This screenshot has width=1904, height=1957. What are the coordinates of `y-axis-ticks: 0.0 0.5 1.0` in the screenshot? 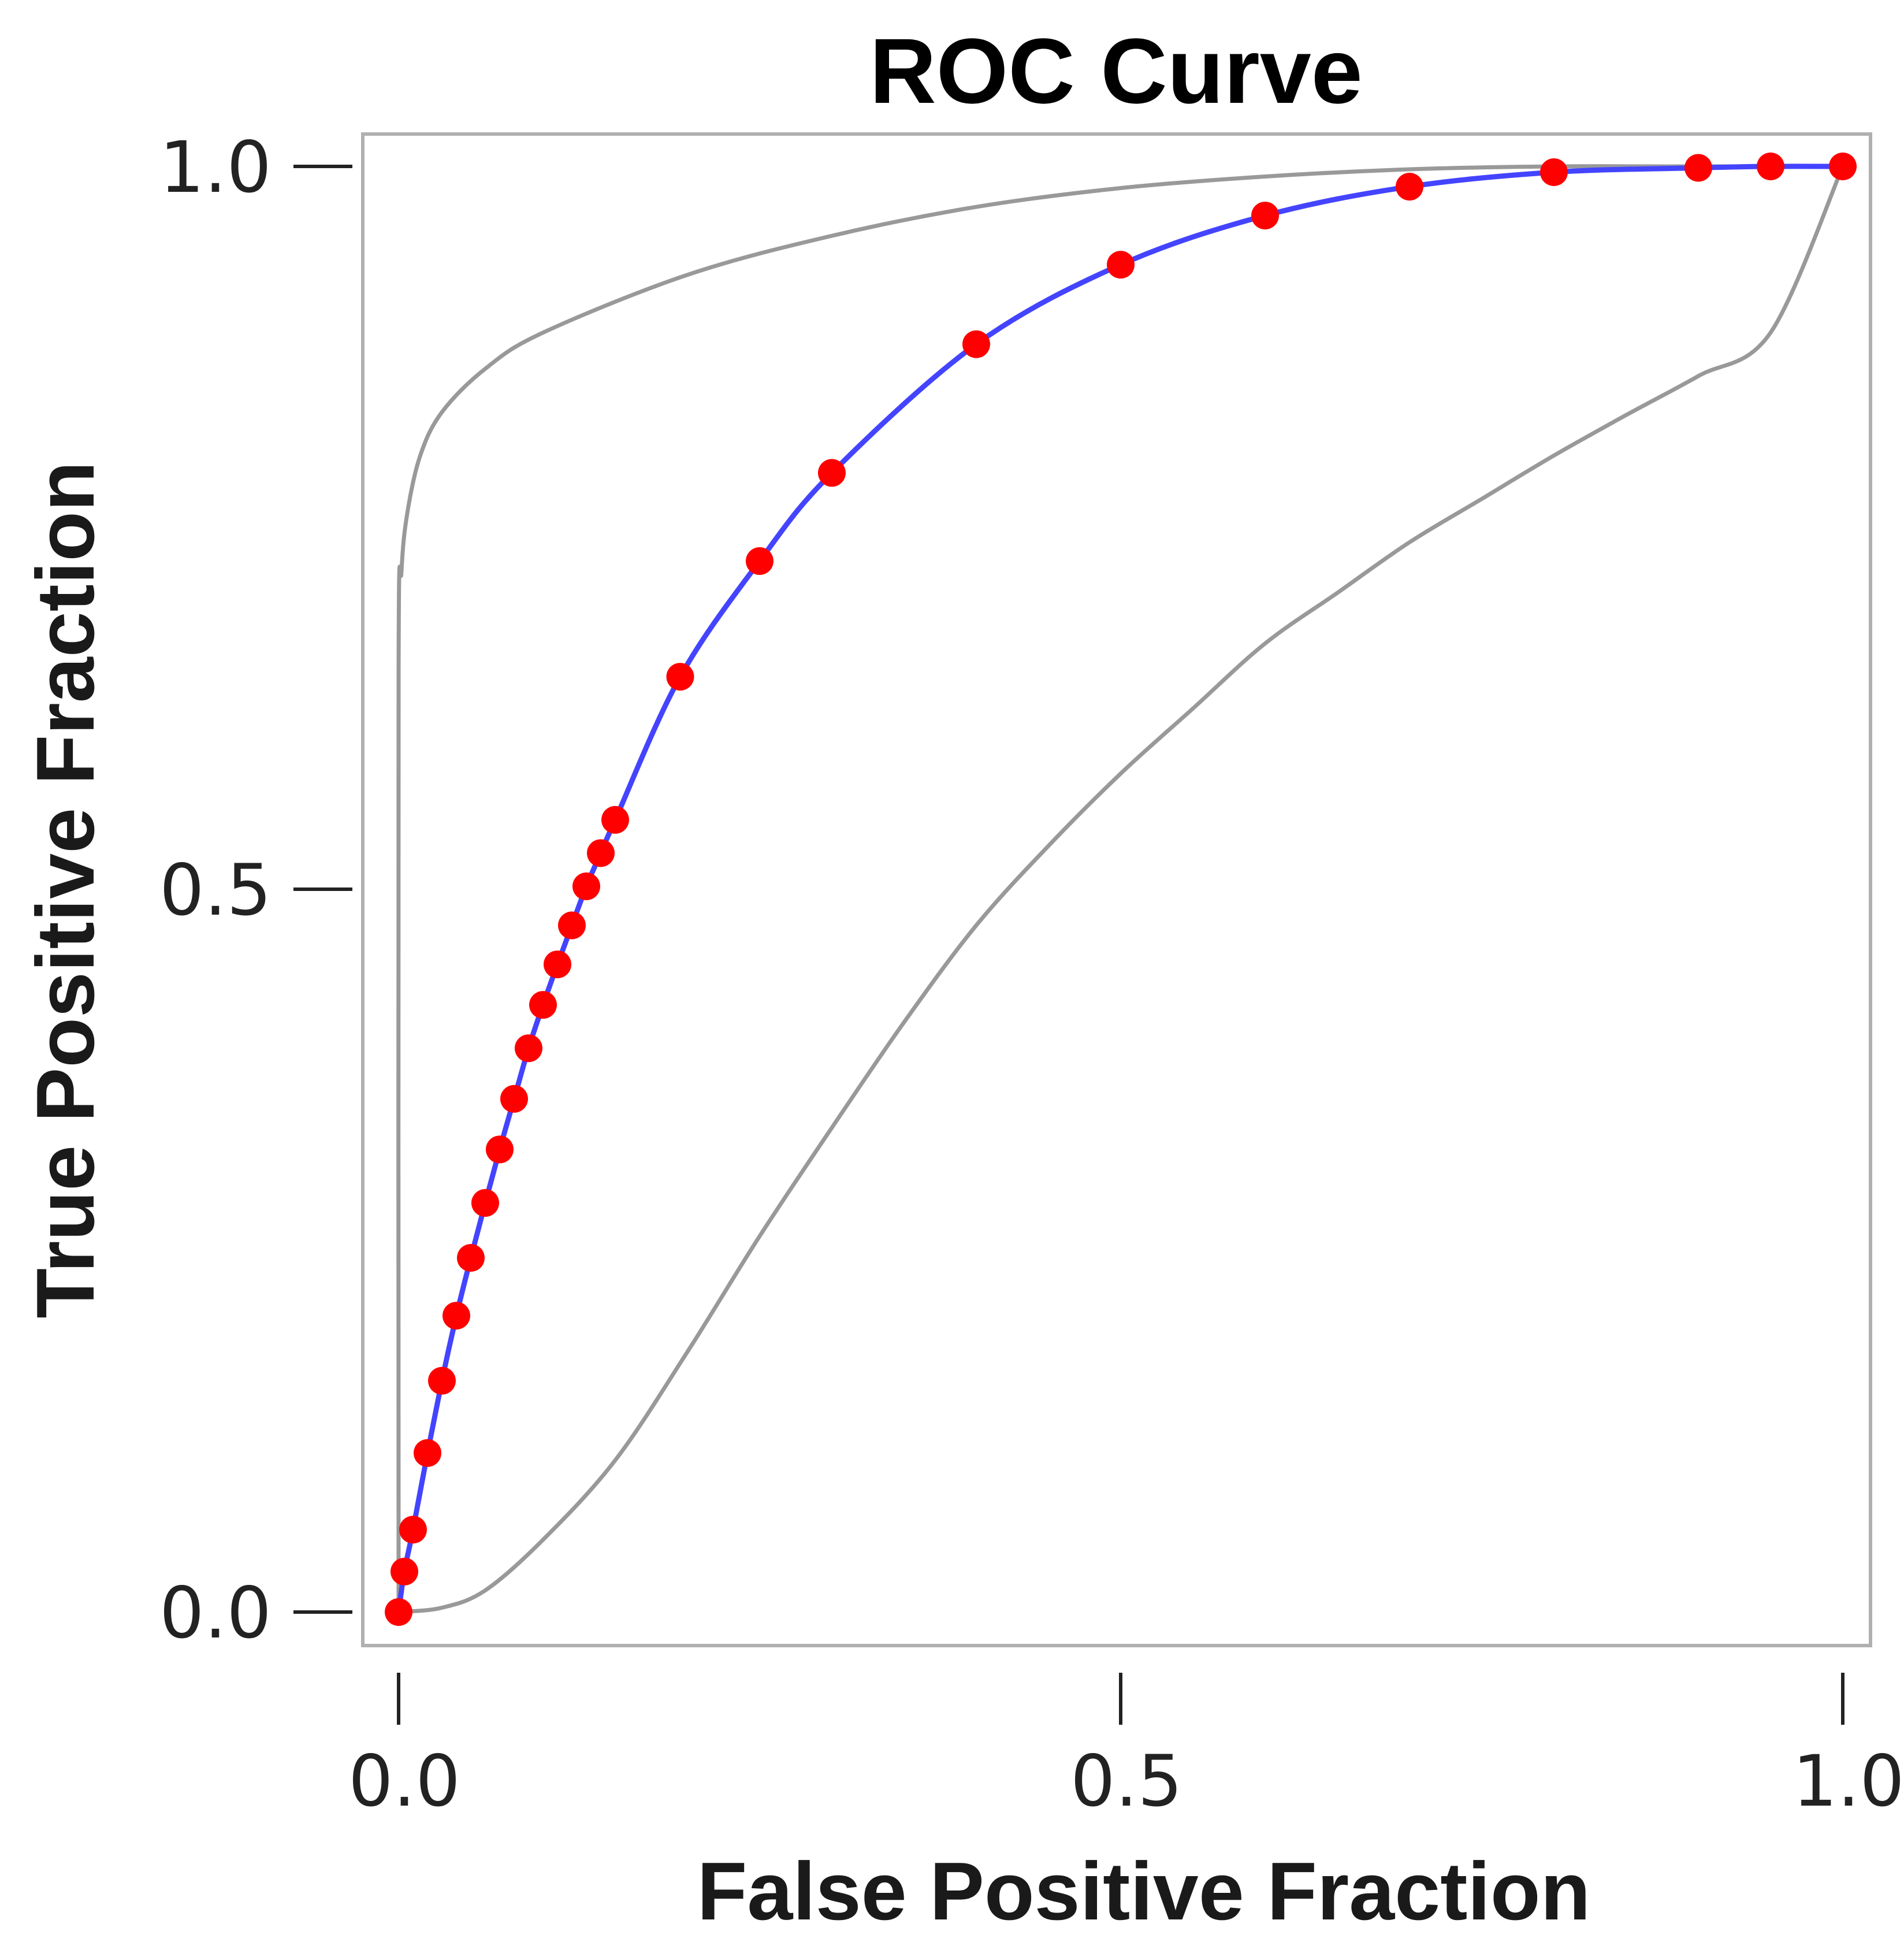 It's located at (255, 890).